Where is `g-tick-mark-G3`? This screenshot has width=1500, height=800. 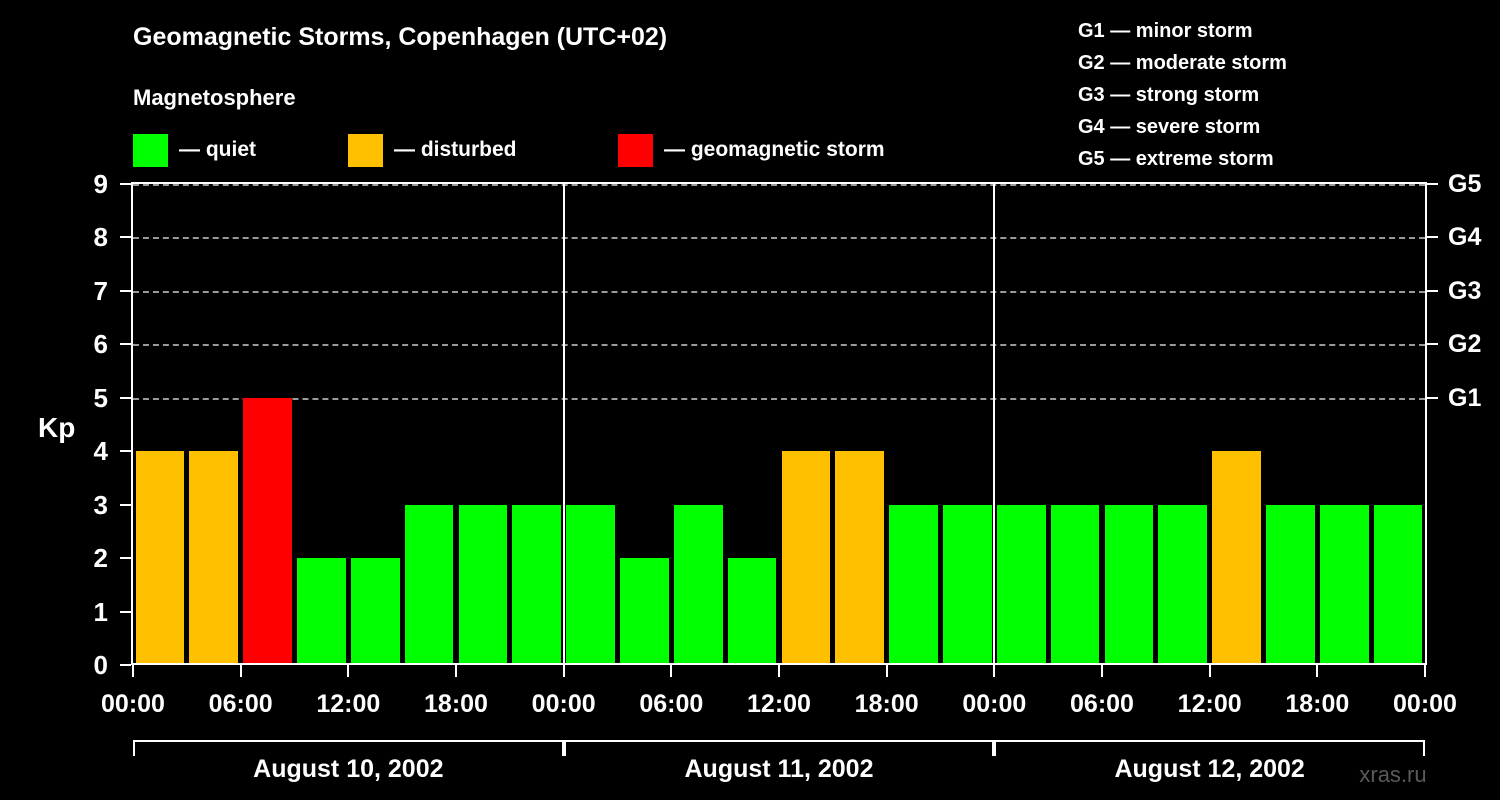
g-tick-mark-G3 is located at coordinates (1432, 290).